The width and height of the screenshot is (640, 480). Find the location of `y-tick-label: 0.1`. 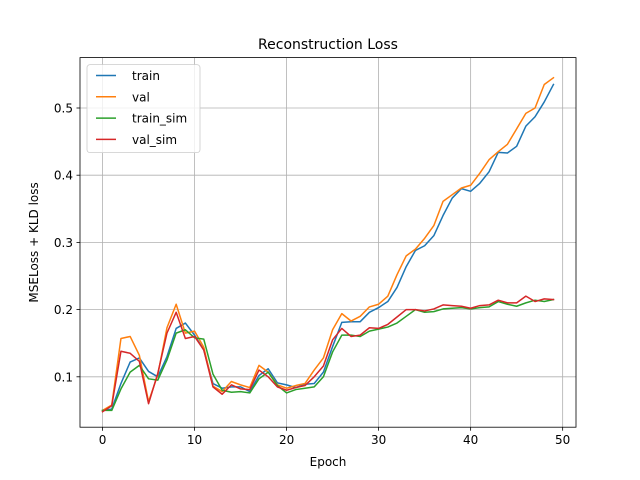

y-tick-label: 0.1 is located at coordinates (63, 377).